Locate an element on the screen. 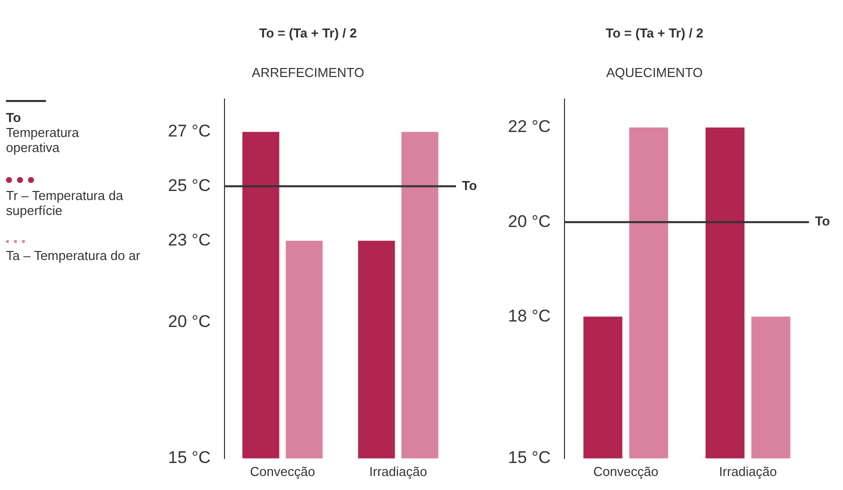 Image resolution: width=843 pixels, height=490 pixels. text: Temperatura operativa is located at coordinates (43, 140).